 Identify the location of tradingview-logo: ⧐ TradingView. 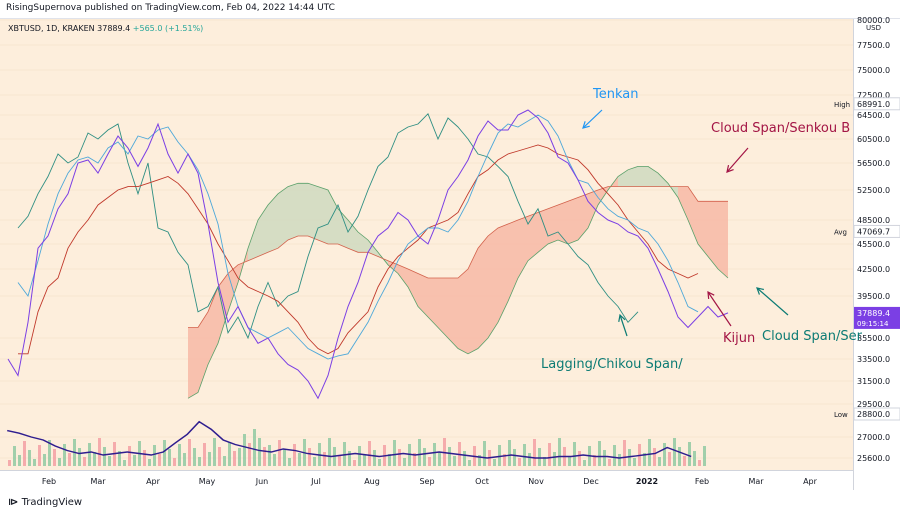
(45, 502).